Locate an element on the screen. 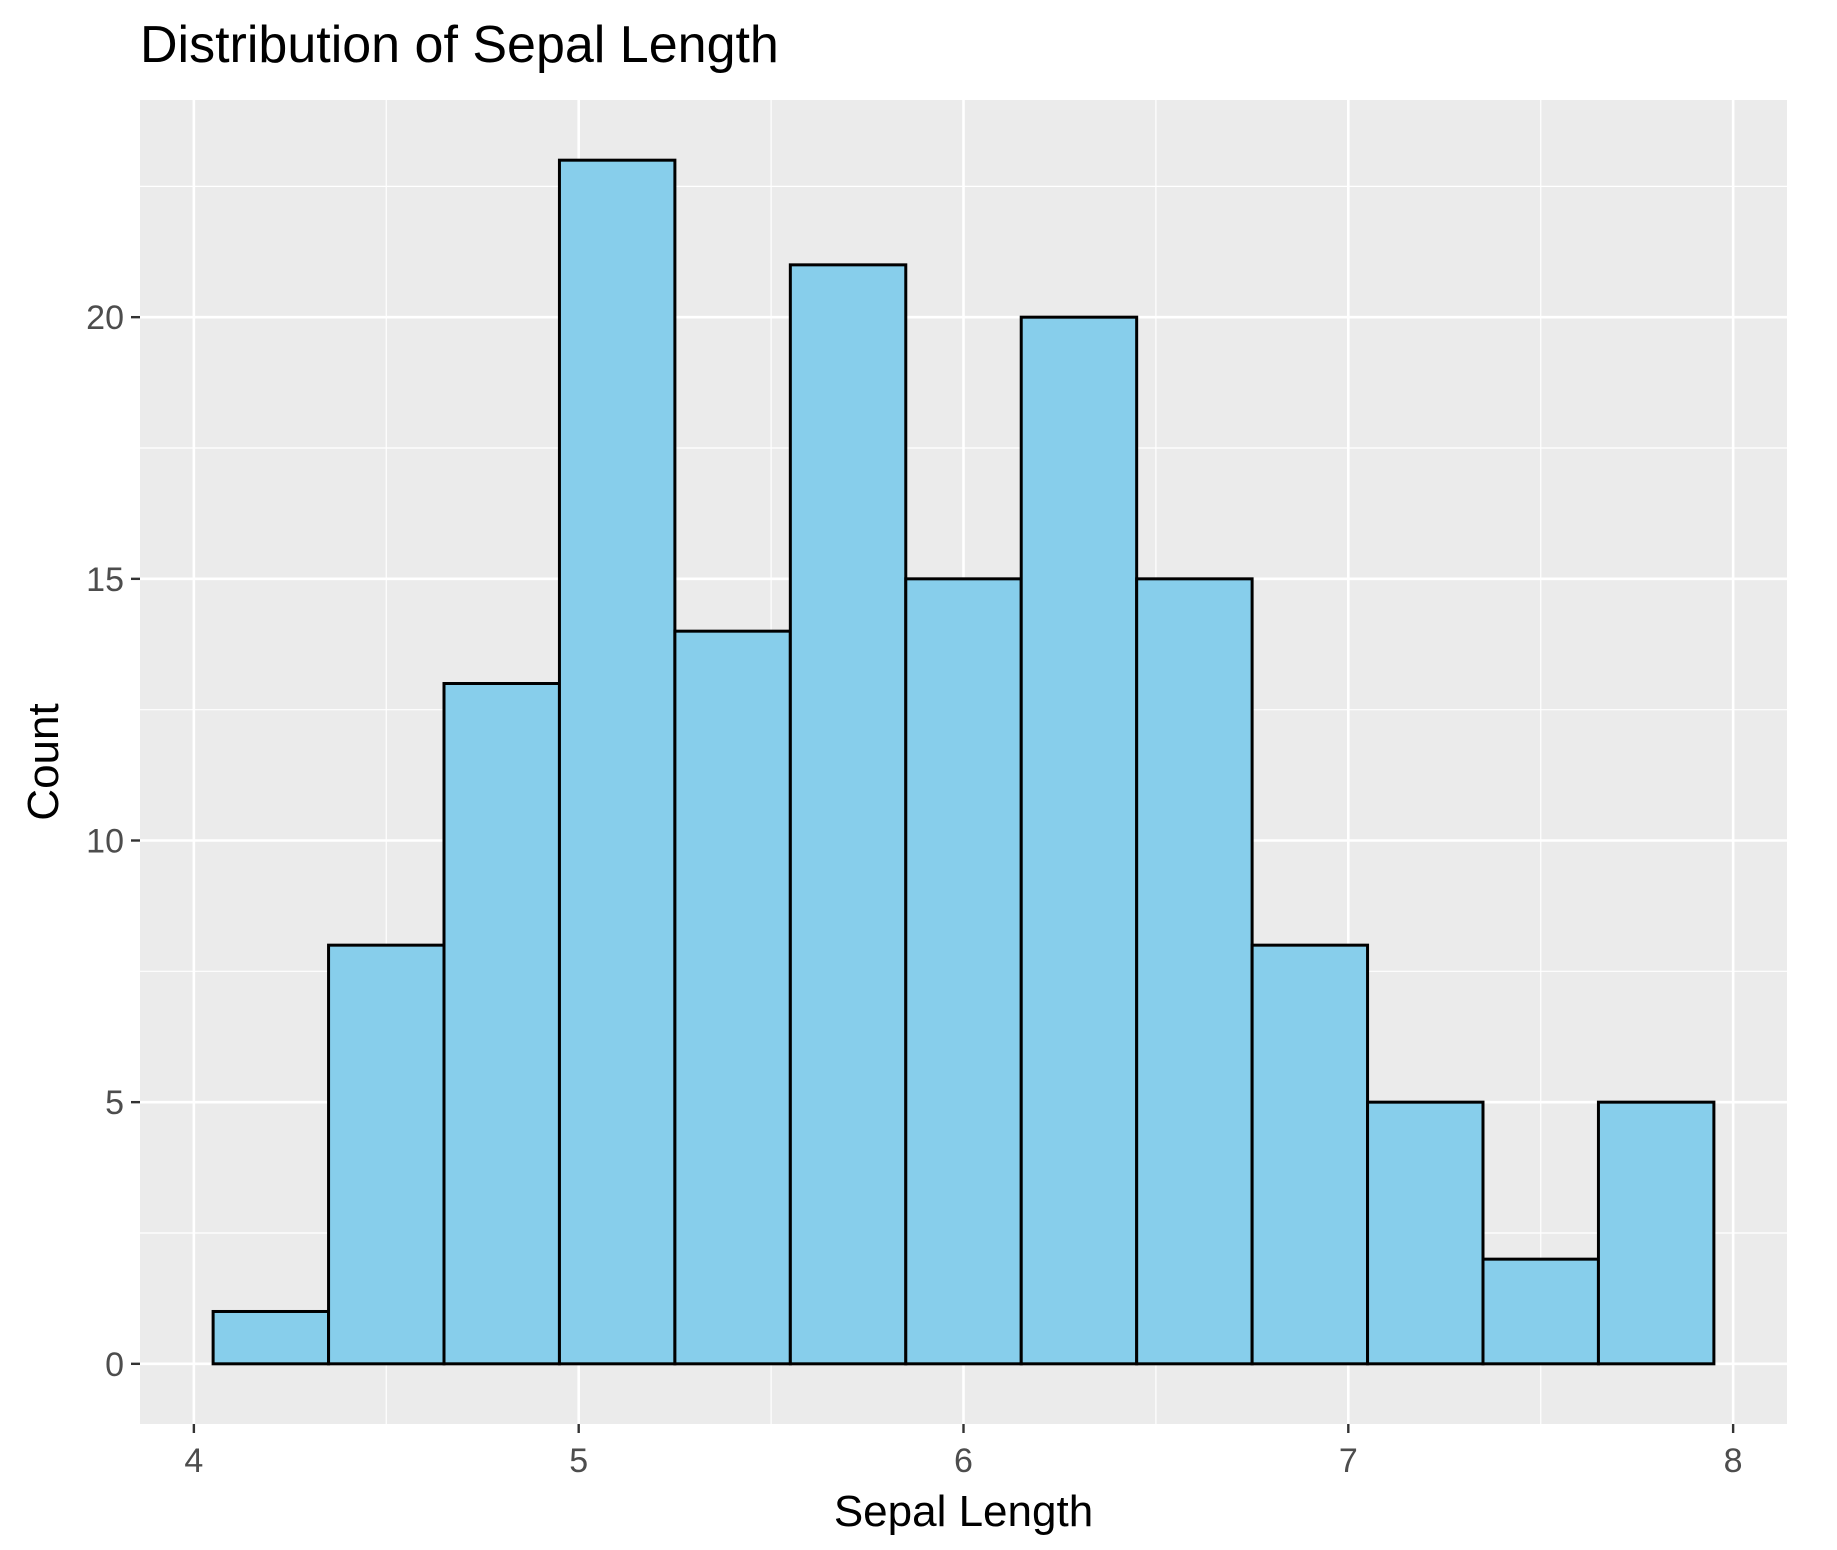  x-axis: 4 5 6 7 8 is located at coordinates (963, 1452).